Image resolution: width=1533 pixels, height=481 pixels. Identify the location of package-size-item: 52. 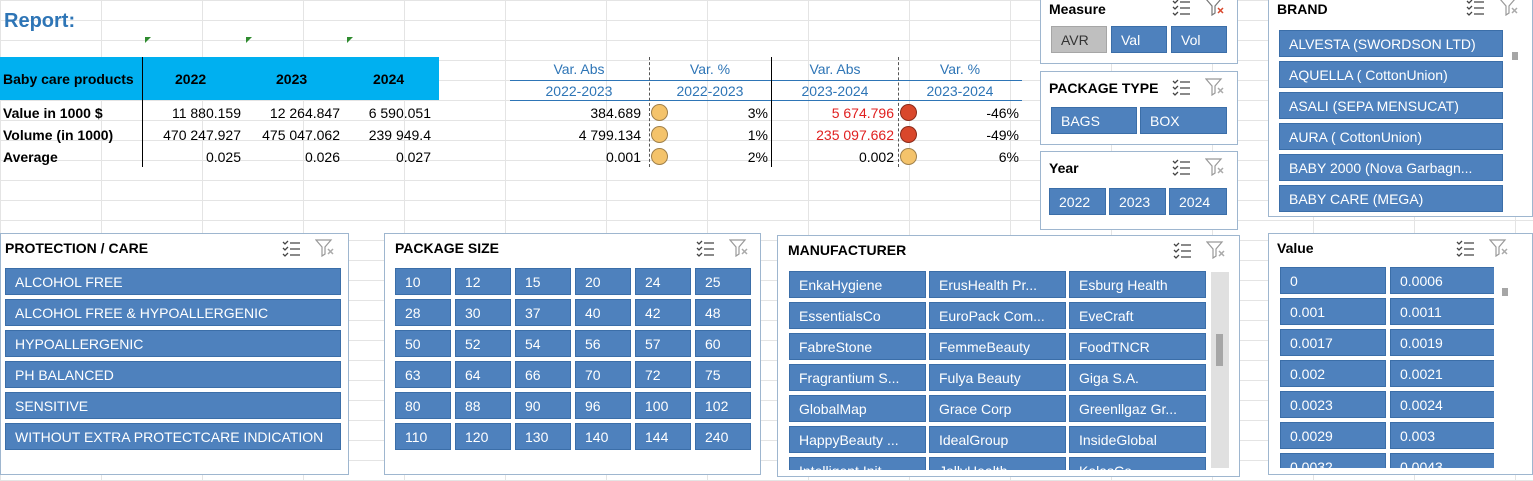
(483, 343).